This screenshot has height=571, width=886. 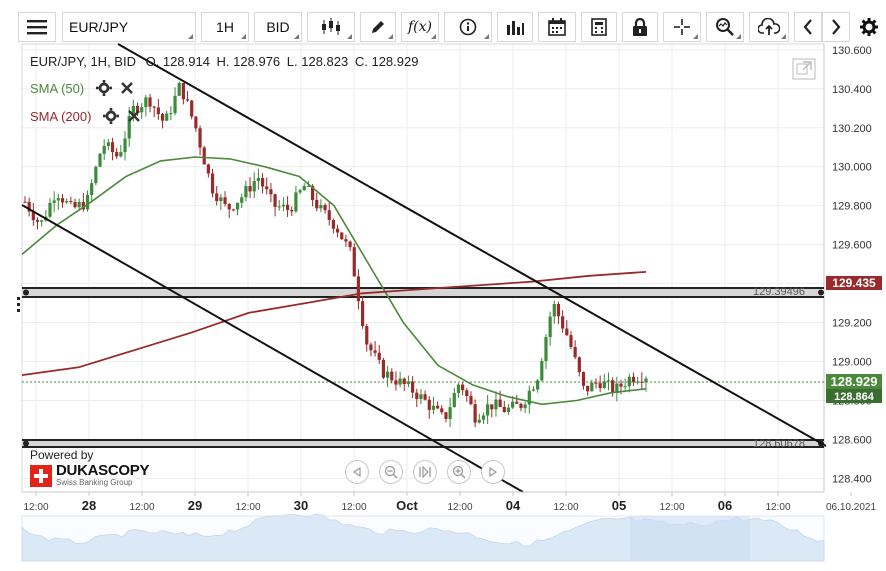 I want to click on time-tick-label: 29, so click(x=195, y=505).